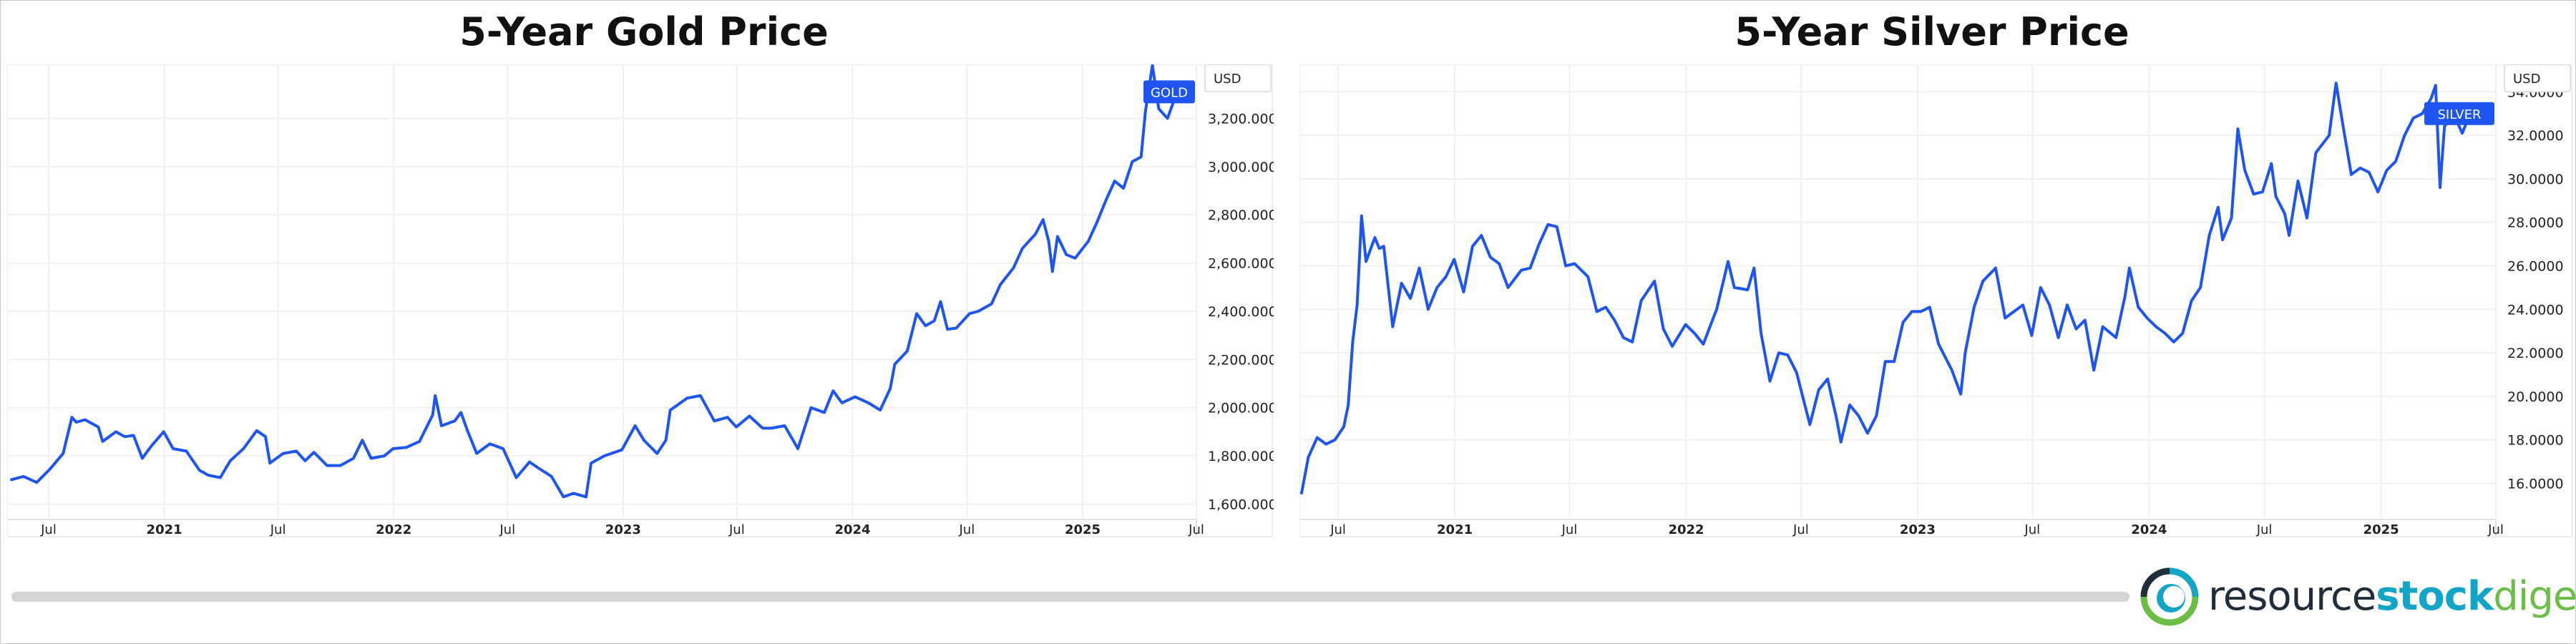 The image size is (2576, 644). What do you see at coordinates (1241, 167) in the screenshot?
I see `y-tick-label: 3,000.000` at bounding box center [1241, 167].